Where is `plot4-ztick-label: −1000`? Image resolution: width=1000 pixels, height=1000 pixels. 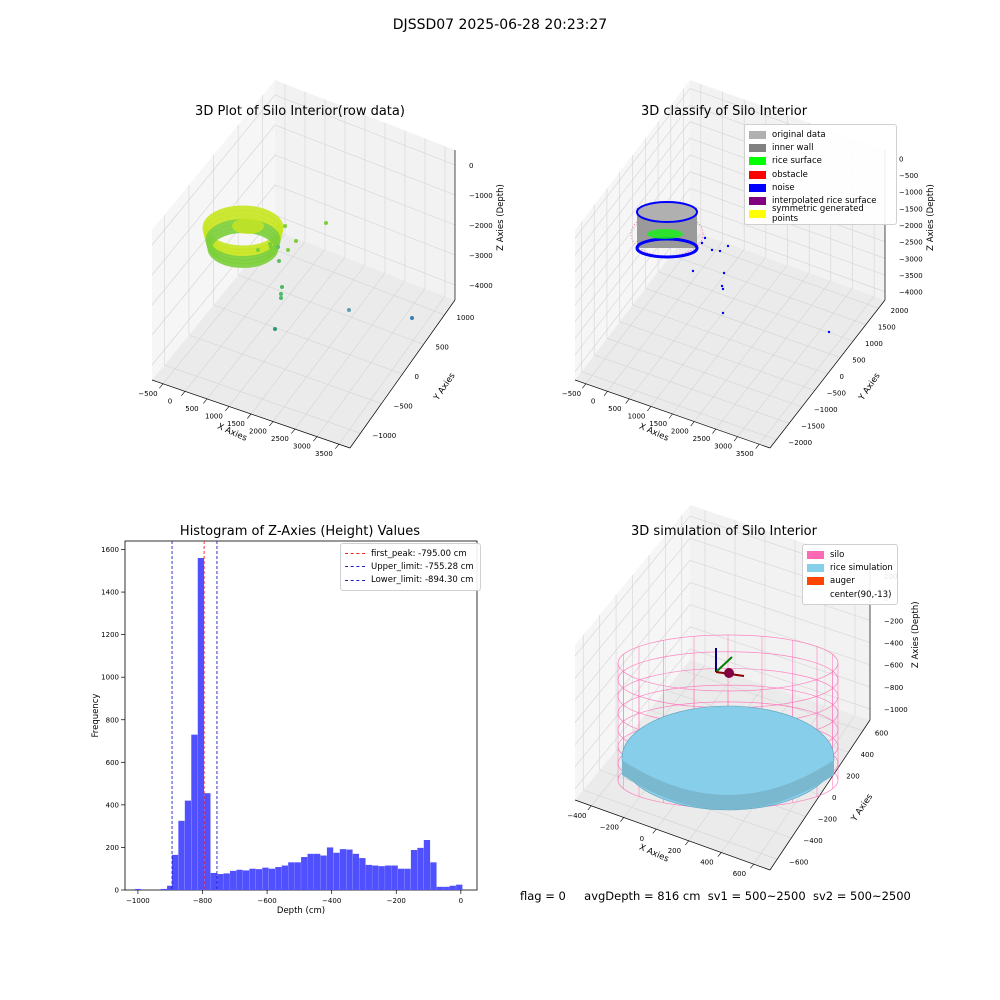 plot4-ztick-label: −1000 is located at coordinates (896, 710).